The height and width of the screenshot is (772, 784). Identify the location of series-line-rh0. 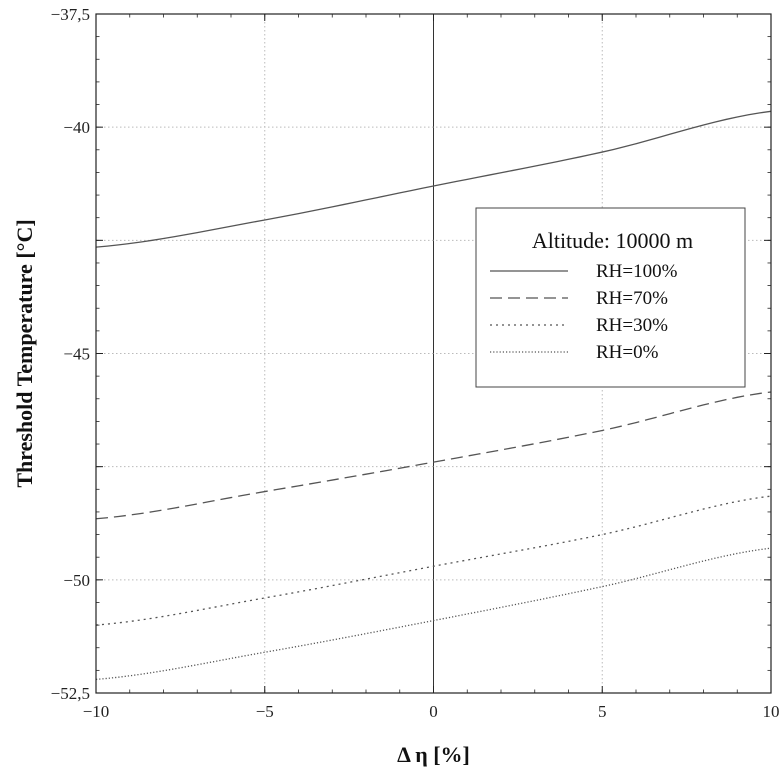
(433, 614).